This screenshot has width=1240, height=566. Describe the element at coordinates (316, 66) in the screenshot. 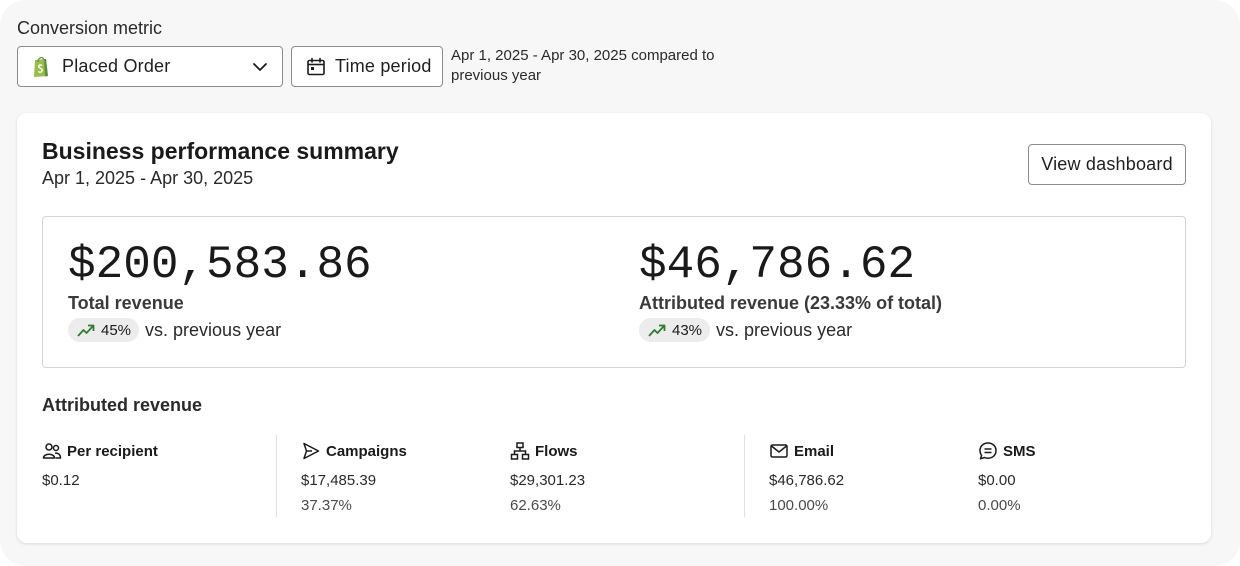

I see `calendar-icon` at that location.